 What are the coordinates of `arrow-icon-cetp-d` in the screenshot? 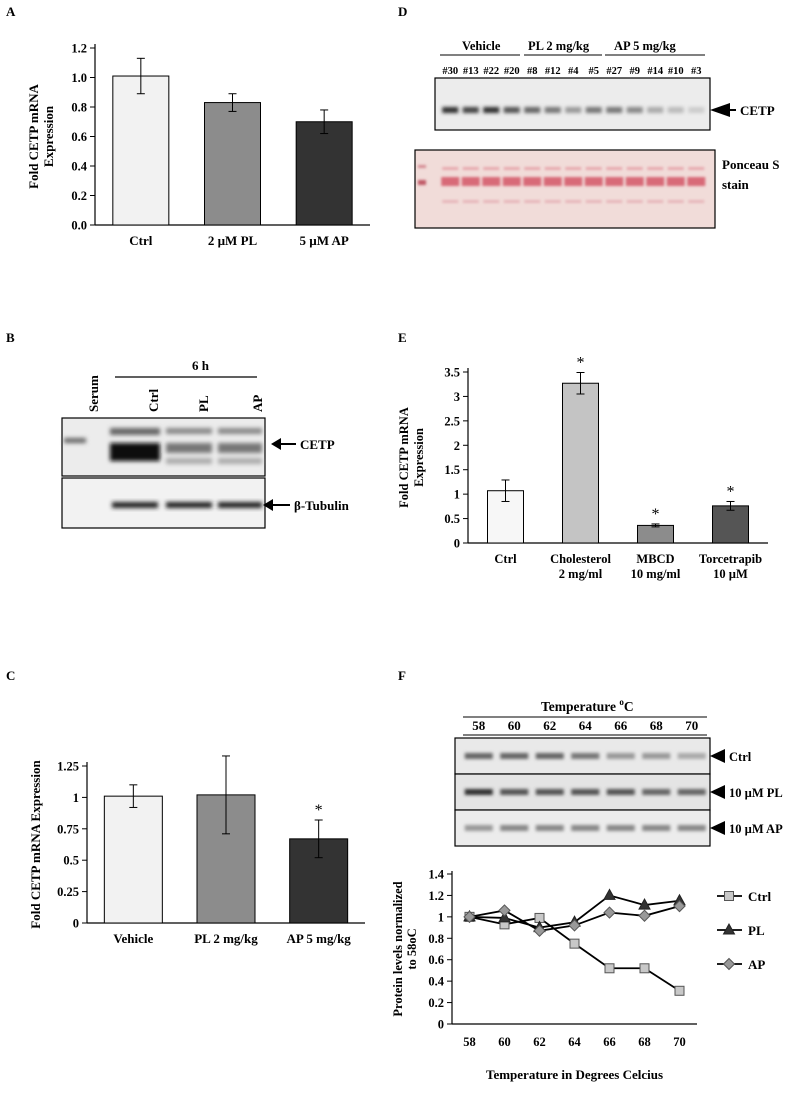 It's located at (723, 110).